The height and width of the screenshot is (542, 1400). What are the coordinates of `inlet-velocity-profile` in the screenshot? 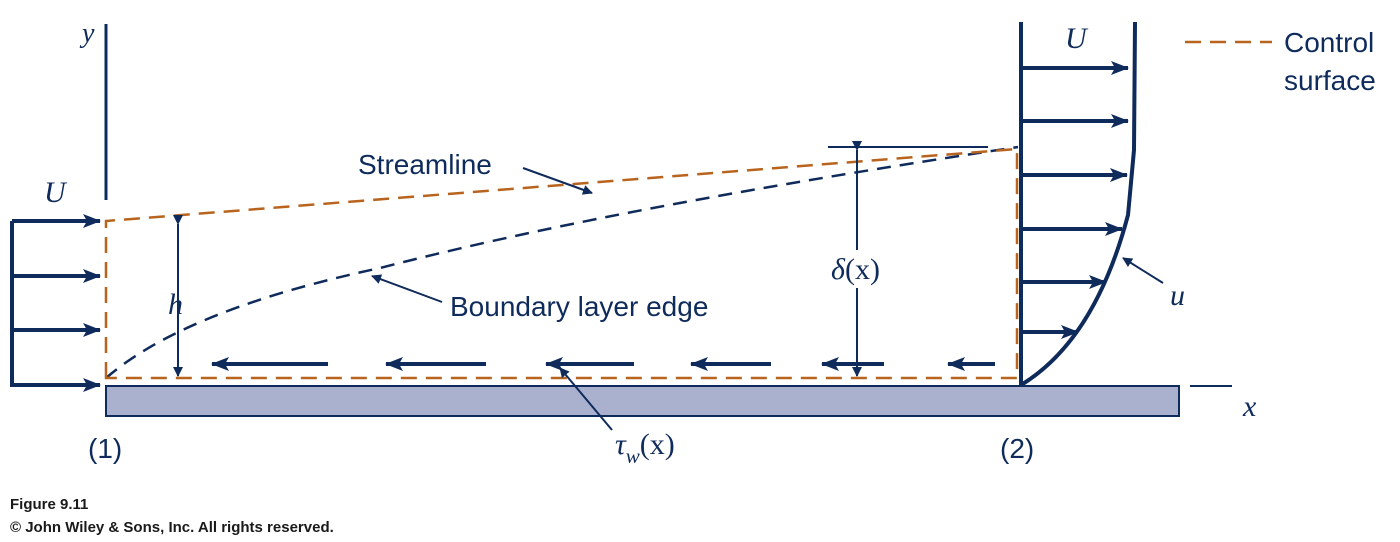 It's located at (55, 303).